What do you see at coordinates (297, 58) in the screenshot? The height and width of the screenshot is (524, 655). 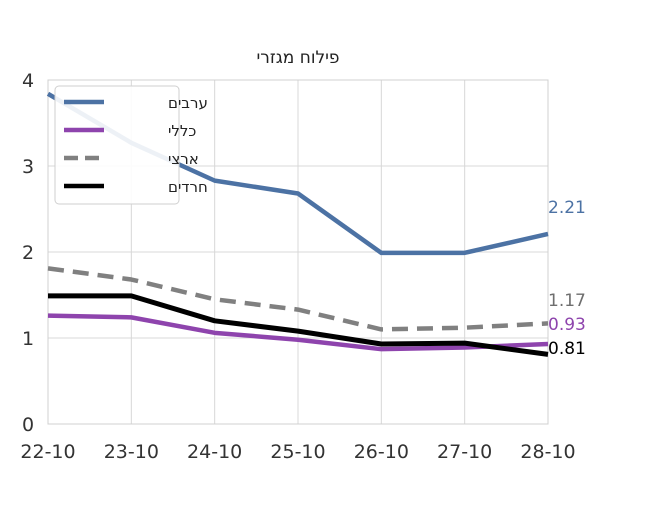 I see `chart-title: פילוח מגזרי` at bounding box center [297, 58].